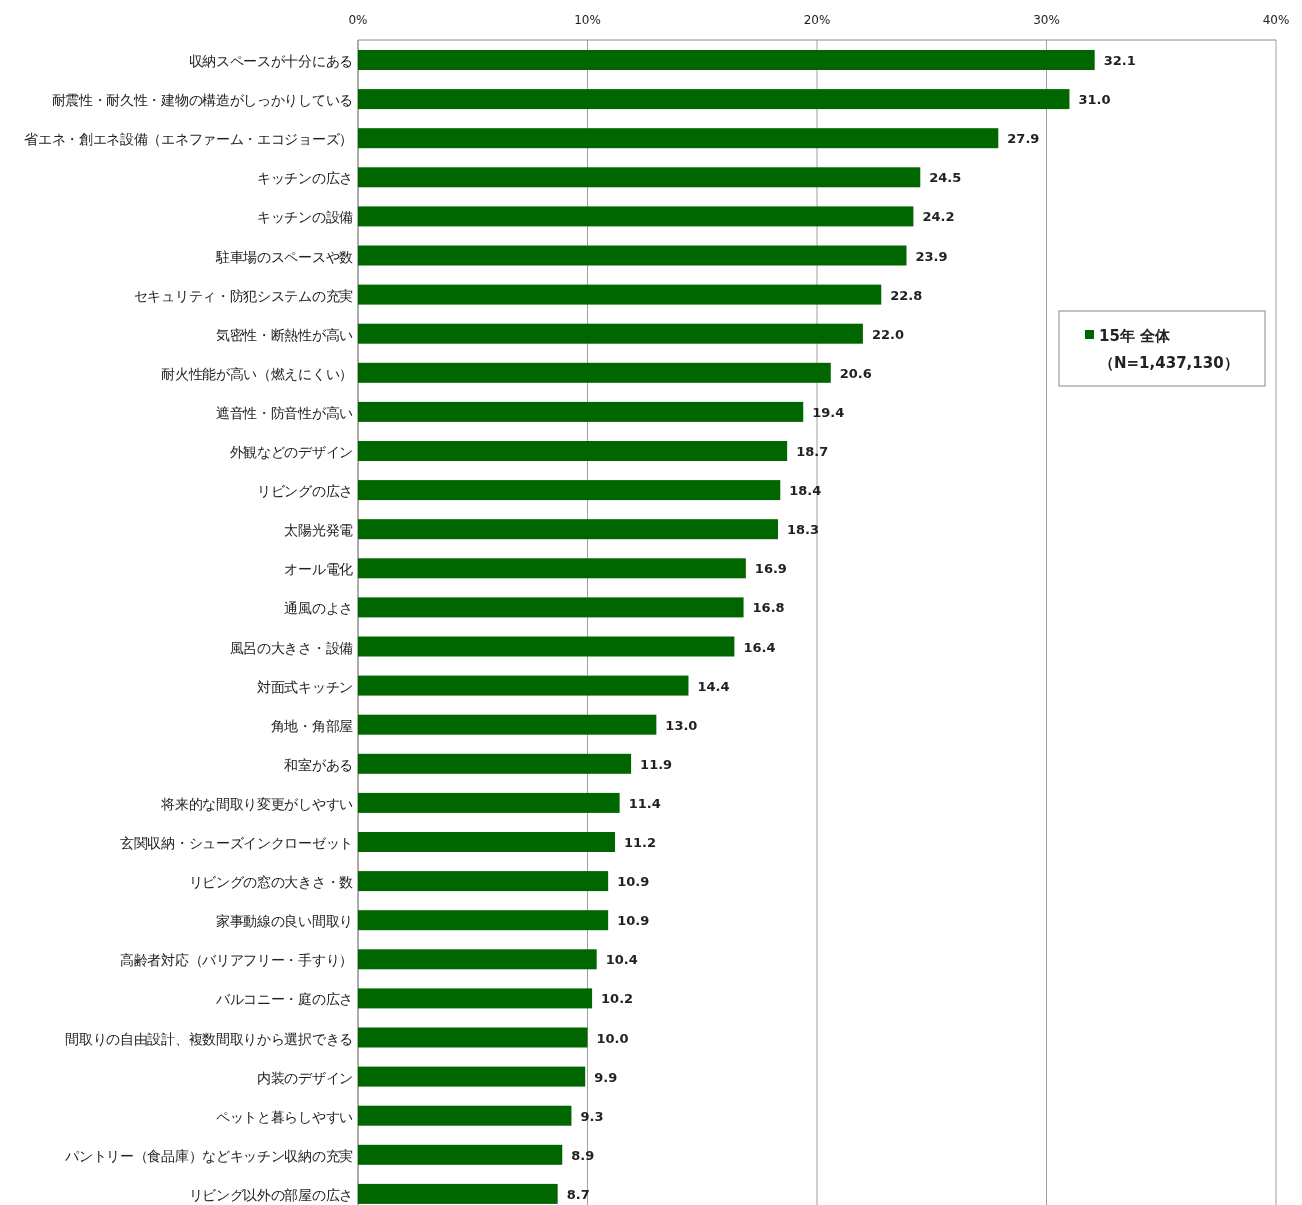 Image resolution: width=1302 pixels, height=1205 pixels. What do you see at coordinates (305, 178) in the screenshot?
I see `y-tick-label: キッチンの広さ` at bounding box center [305, 178].